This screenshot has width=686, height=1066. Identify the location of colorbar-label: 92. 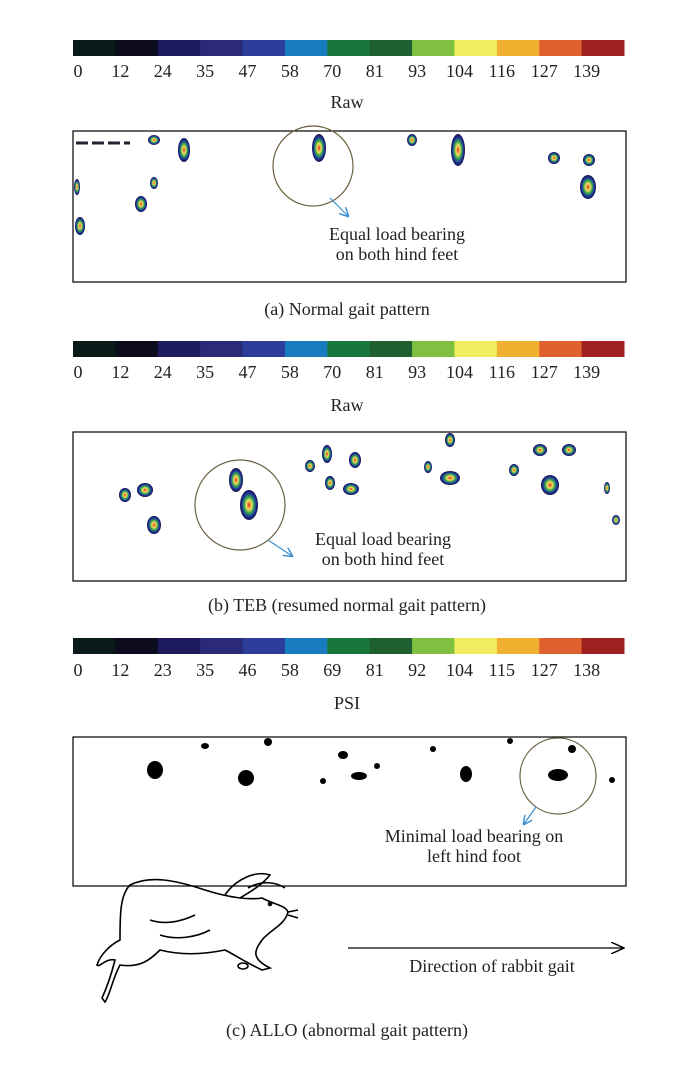
(417, 670).